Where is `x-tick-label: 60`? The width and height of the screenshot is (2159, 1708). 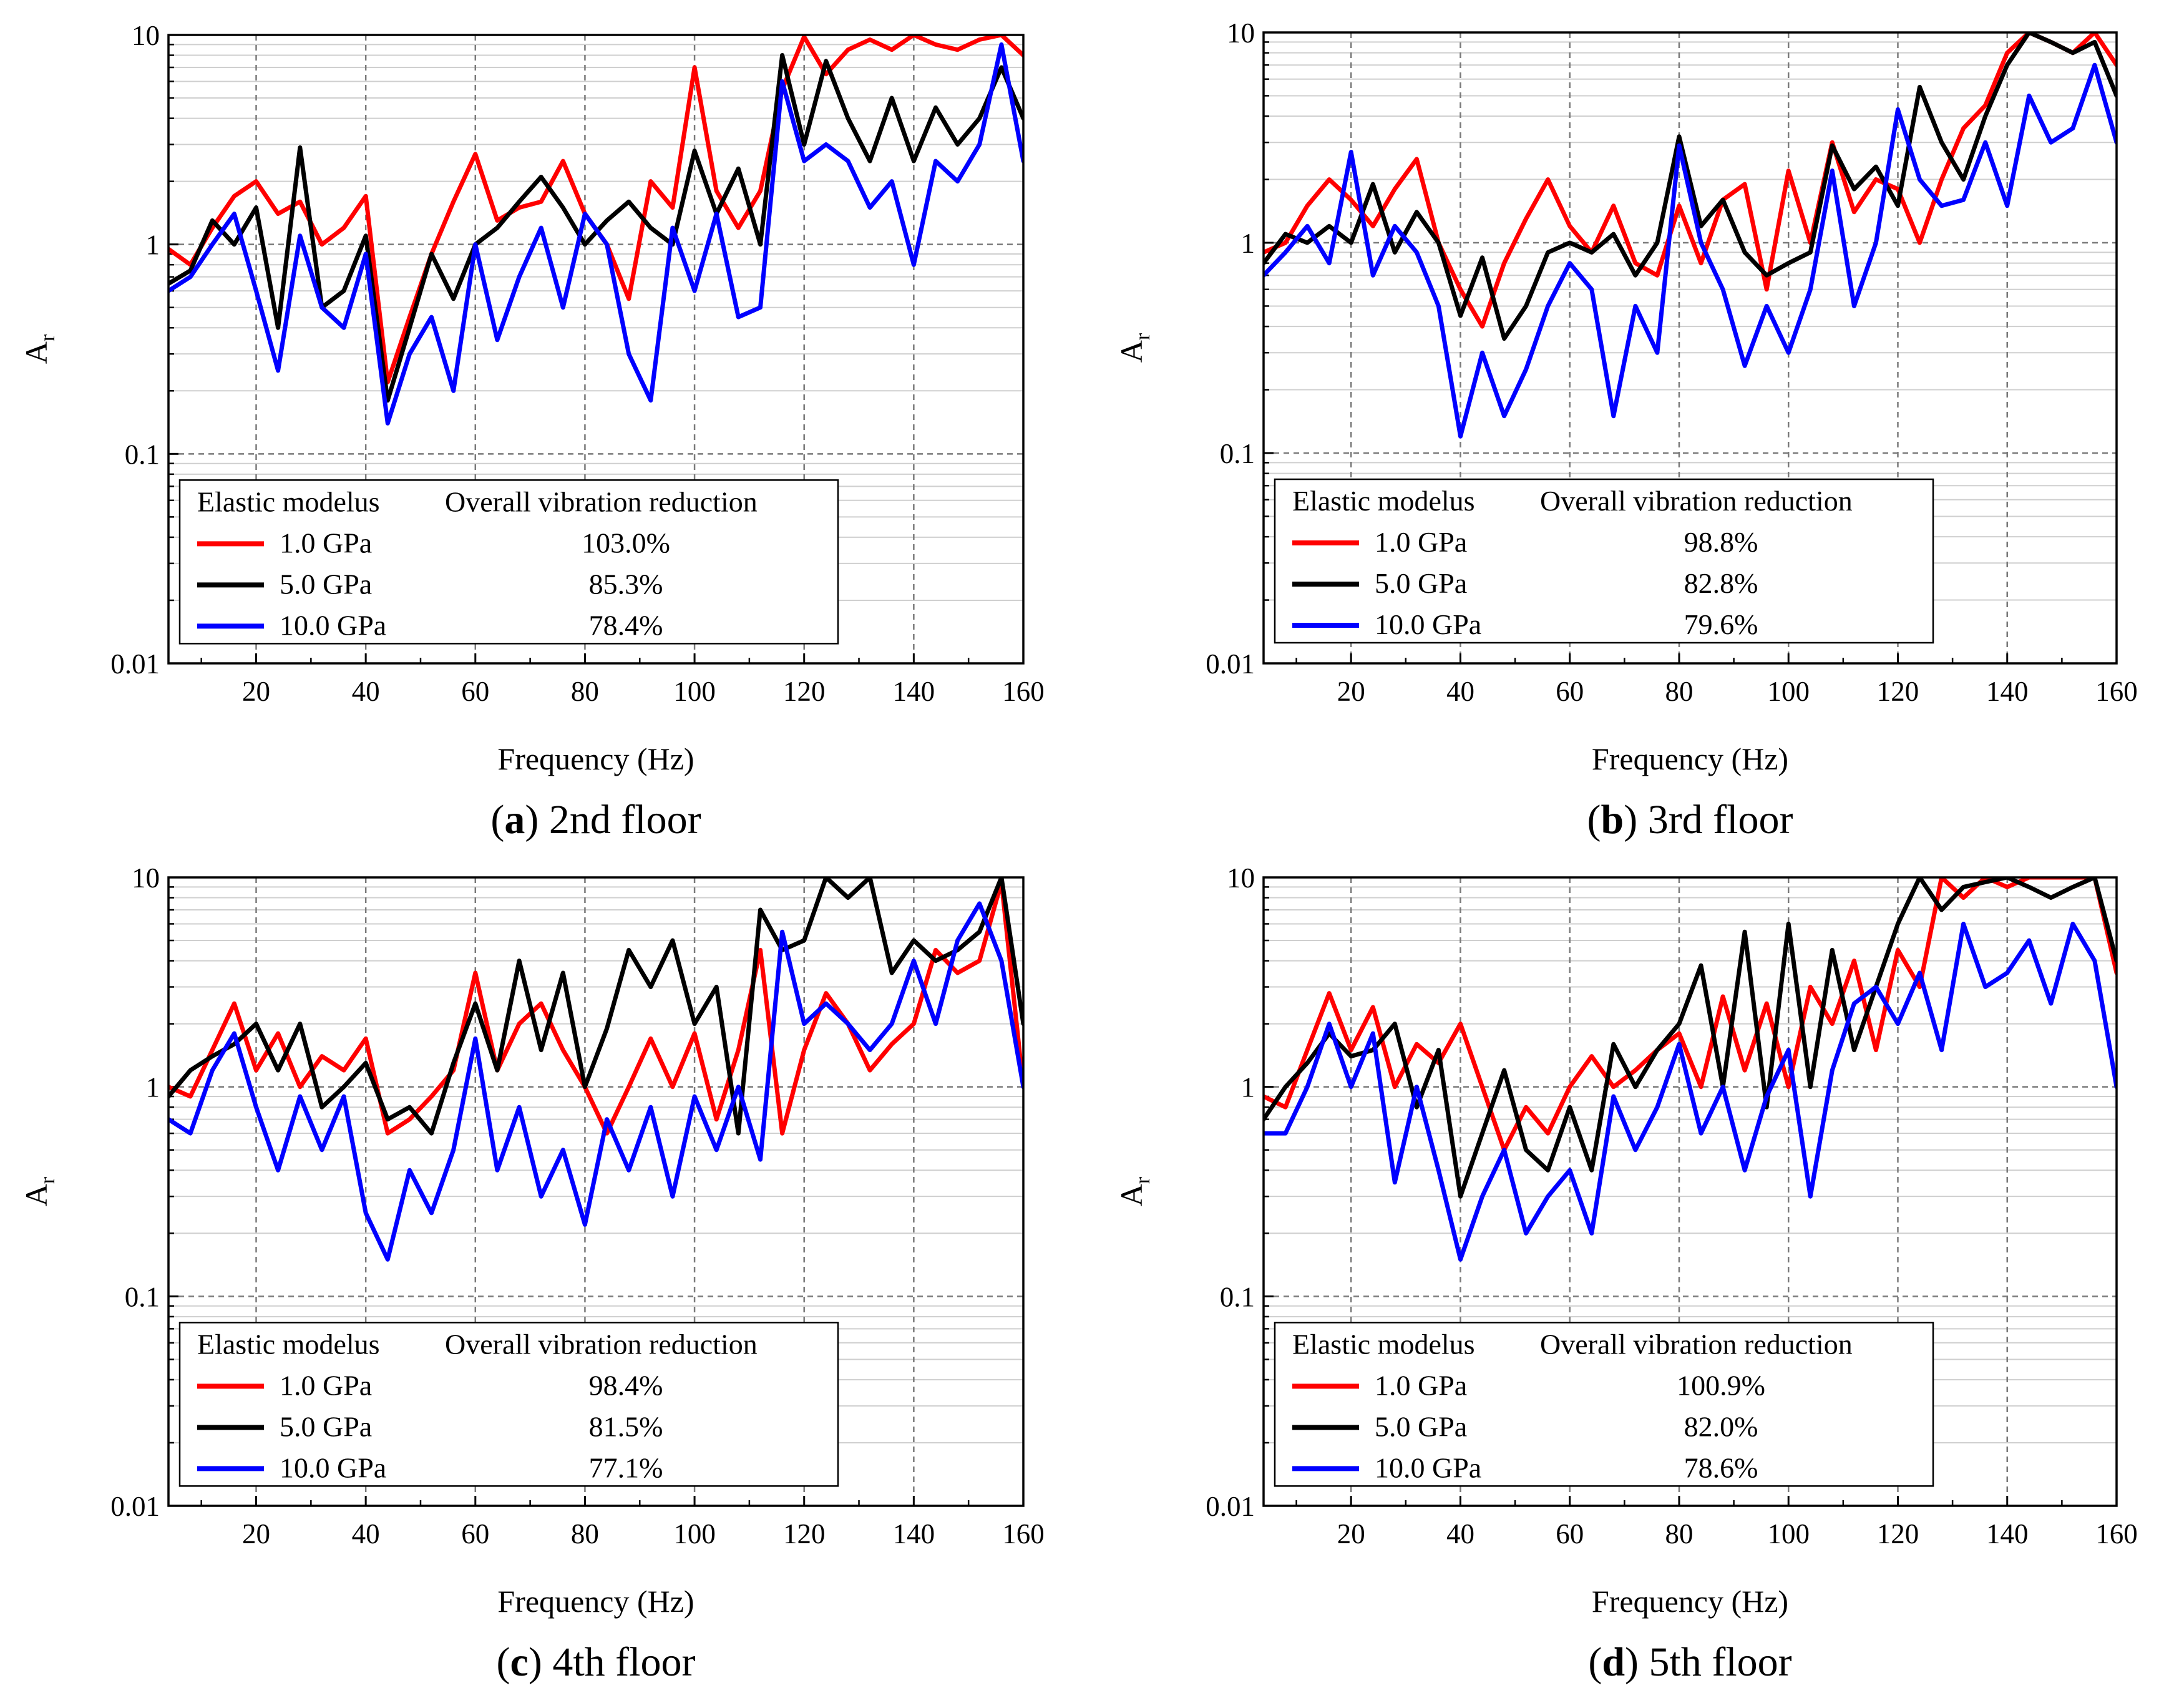 x-tick-label: 60 is located at coordinates (1570, 691).